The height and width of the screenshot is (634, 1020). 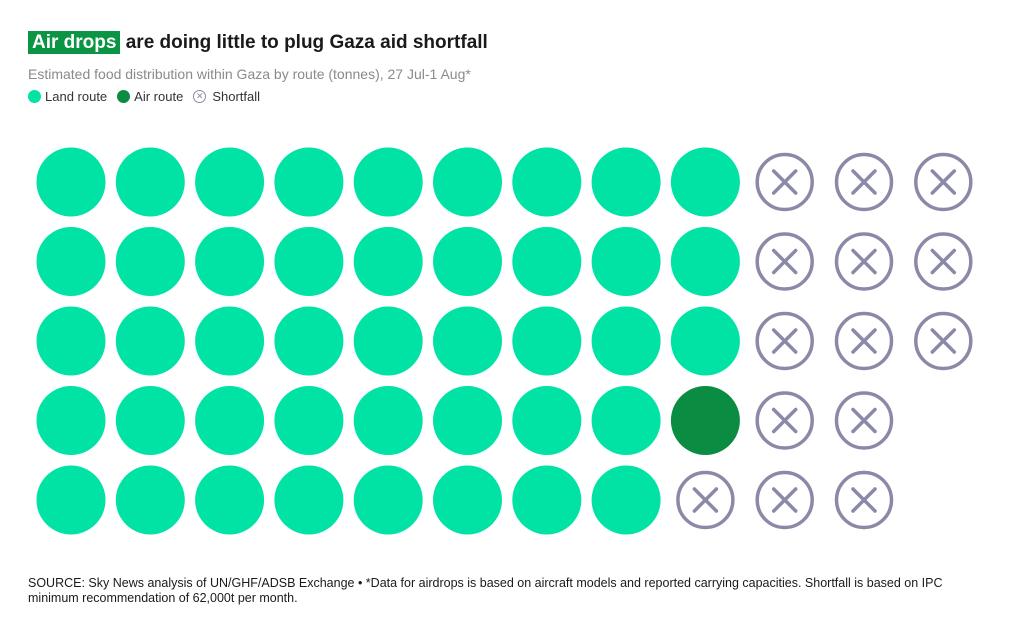 I want to click on legend-label-land: Land route, so click(x=76, y=96).